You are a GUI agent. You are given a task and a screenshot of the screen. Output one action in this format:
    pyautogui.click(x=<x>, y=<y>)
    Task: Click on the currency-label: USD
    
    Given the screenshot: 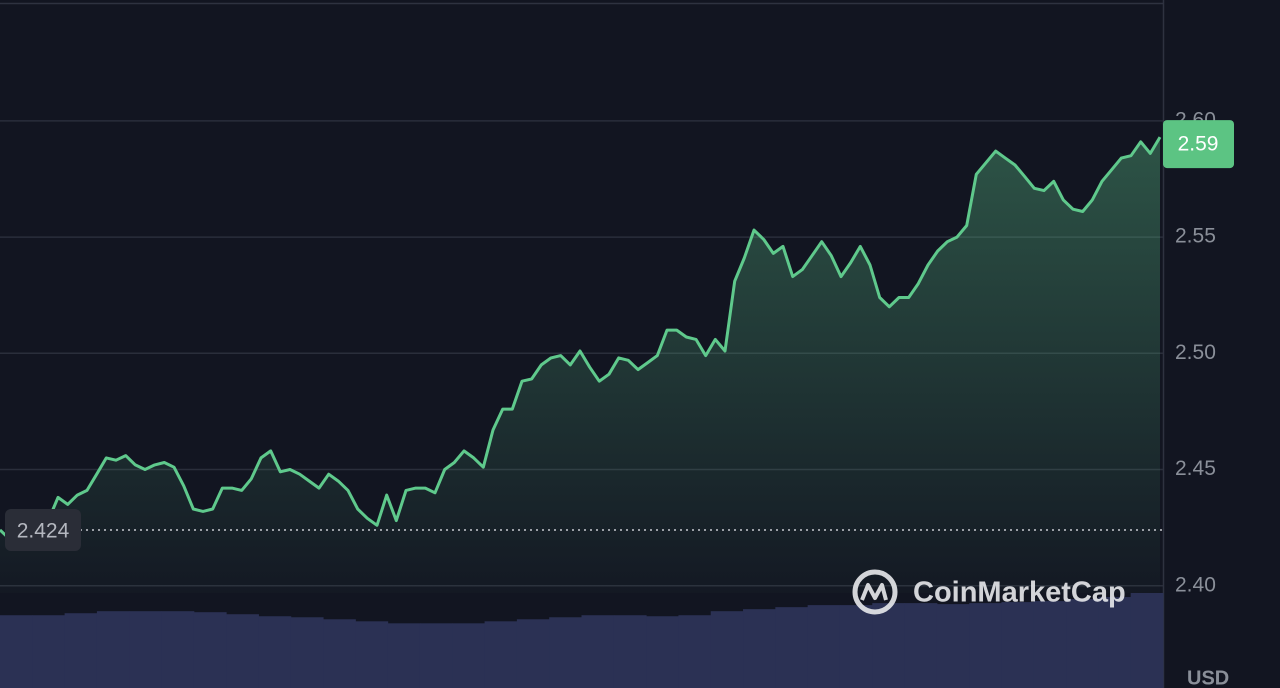 What is the action you would take?
    pyautogui.click(x=1208, y=677)
    